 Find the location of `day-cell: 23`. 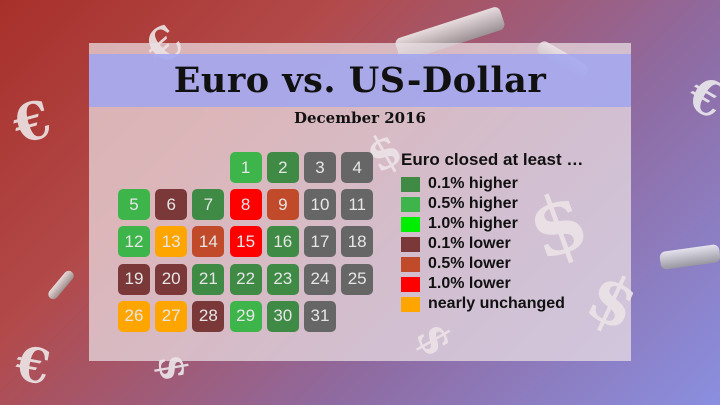

day-cell: 23 is located at coordinates (282, 279).